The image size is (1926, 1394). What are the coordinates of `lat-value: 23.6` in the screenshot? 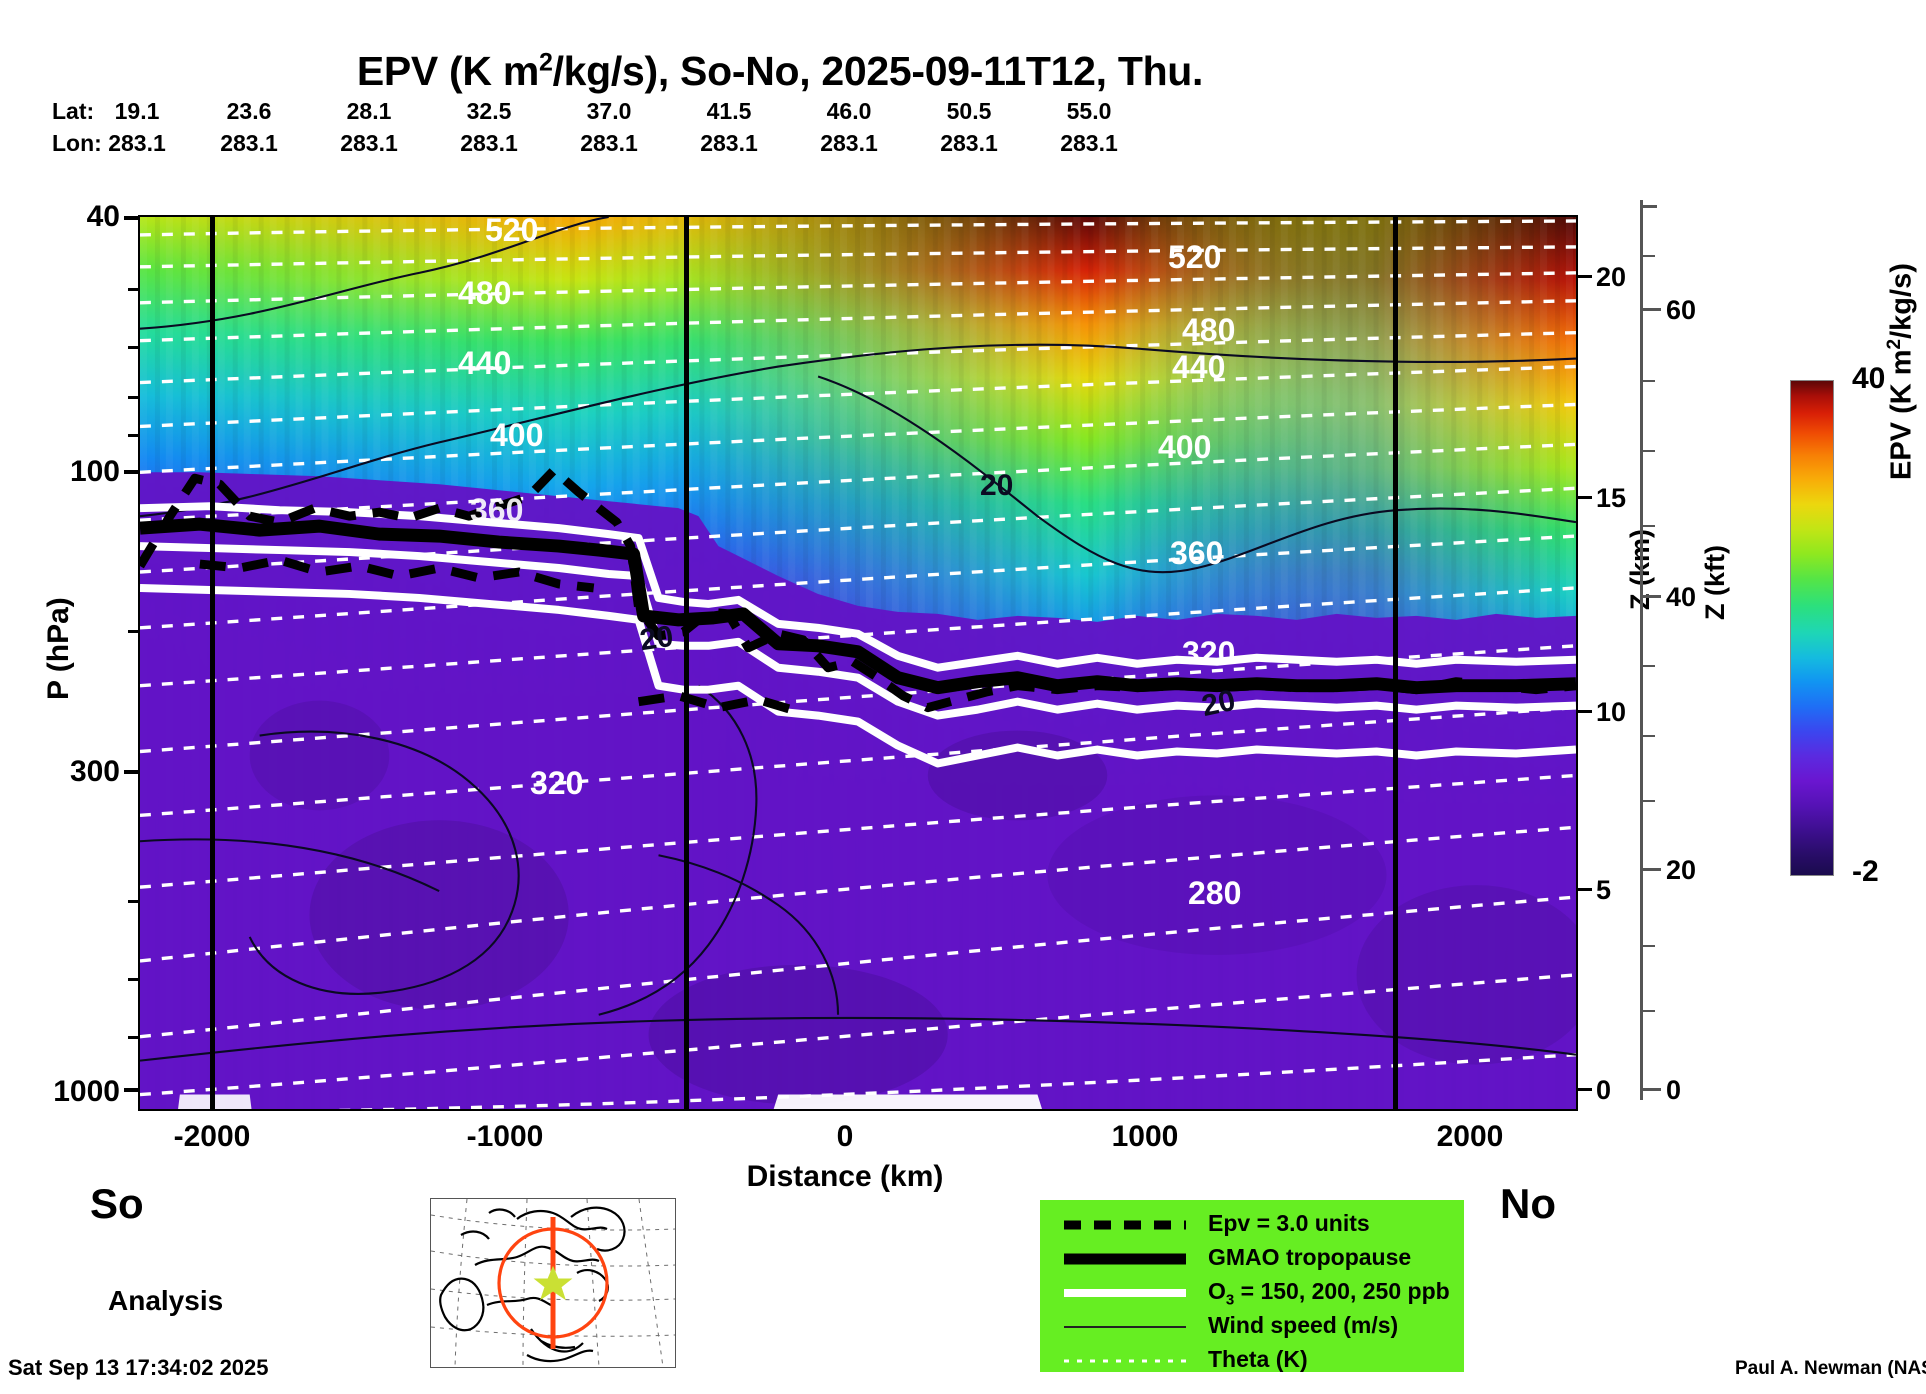 It's located at (249, 111).